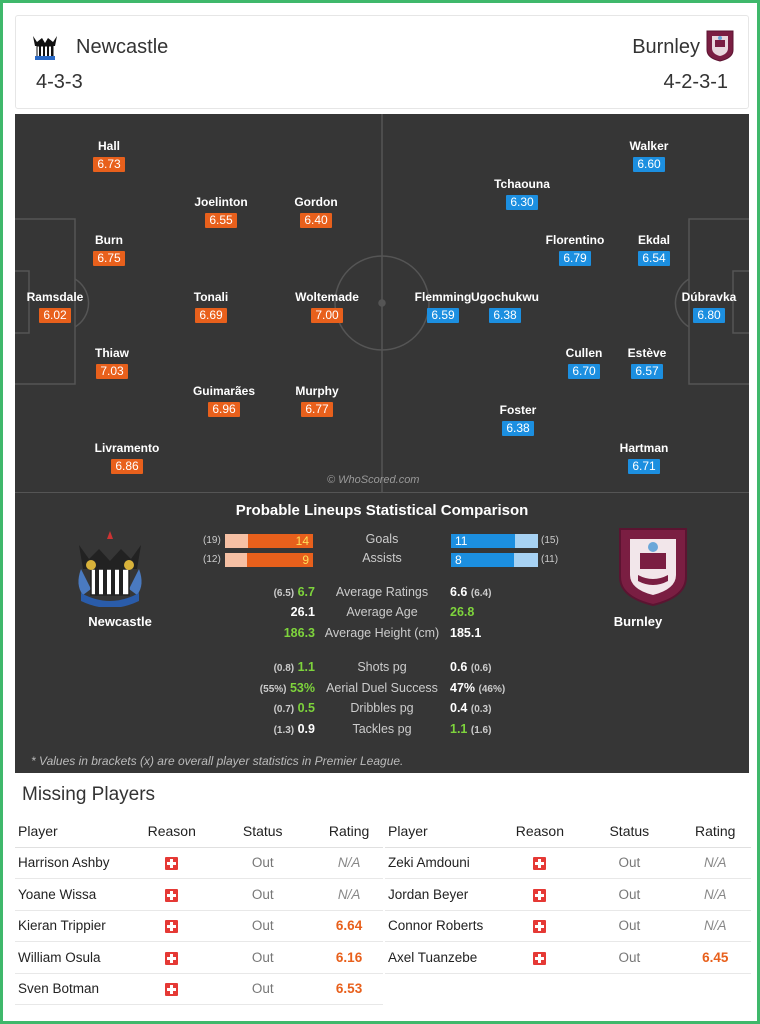 This screenshot has width=760, height=1024. I want to click on player-woltemade: Woltemade 7.00, so click(327, 307).